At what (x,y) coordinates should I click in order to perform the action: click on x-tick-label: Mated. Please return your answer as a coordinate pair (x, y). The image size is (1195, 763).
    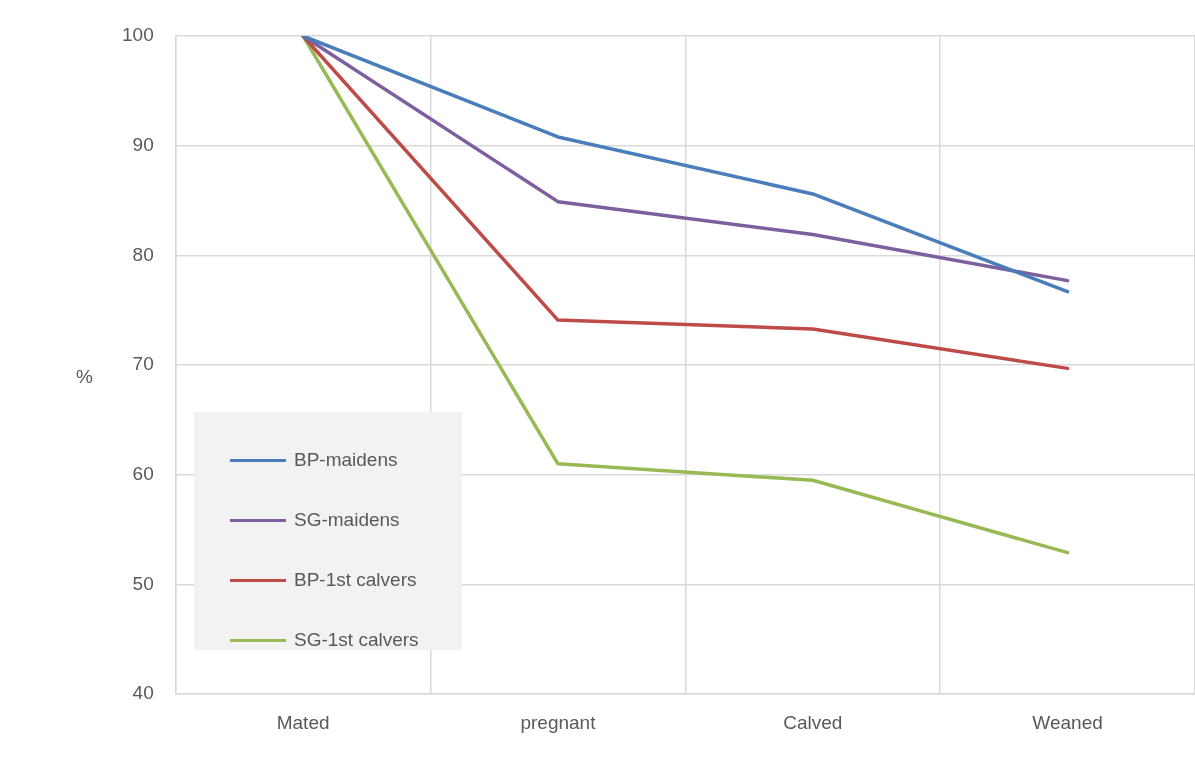
    Looking at the image, I should click on (303, 722).